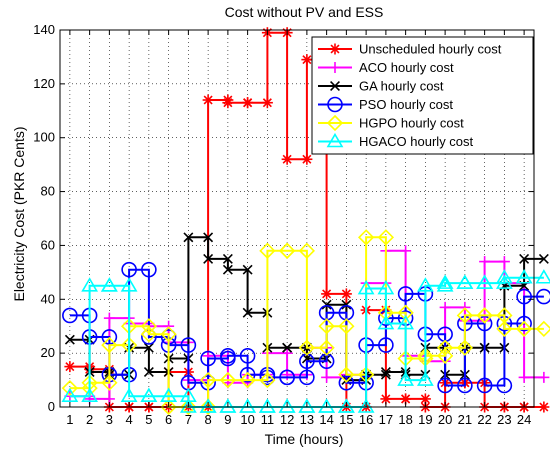  I want to click on legend-entry: HGACO hourly cost, so click(396, 140).